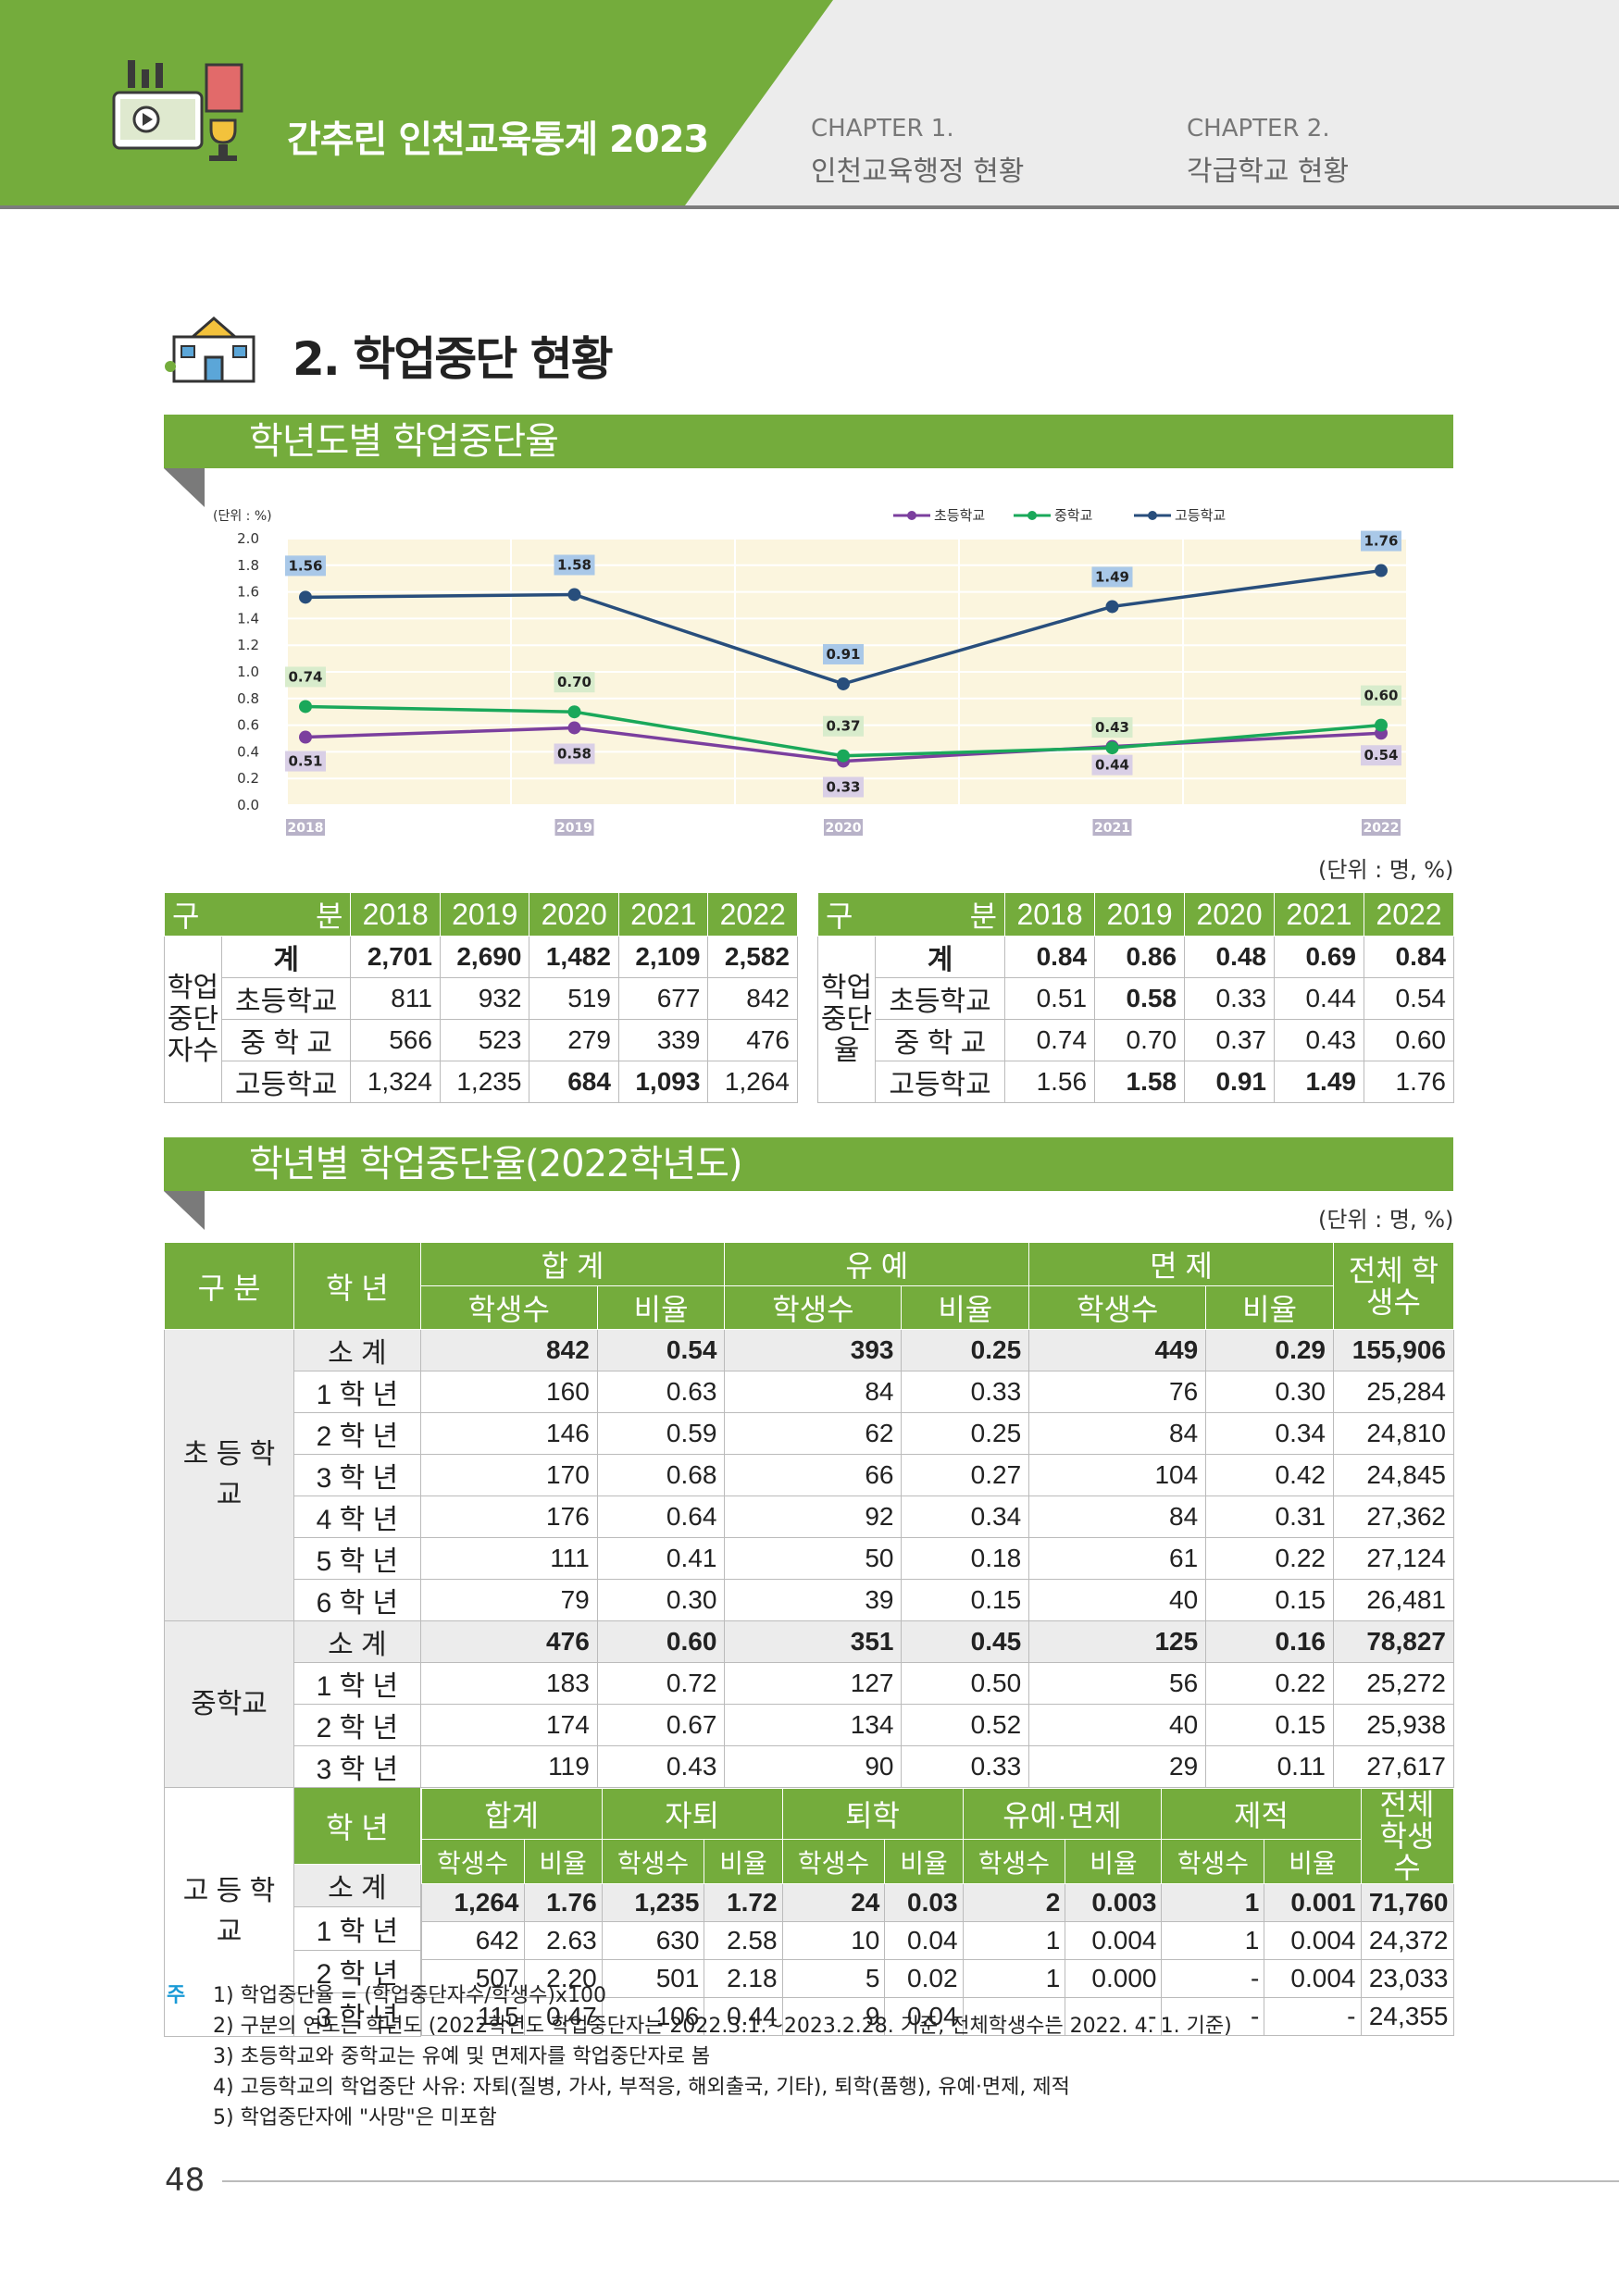 The width and height of the screenshot is (1619, 2296). I want to click on chapter-1-name: 인천교육행정 현황, so click(918, 172).